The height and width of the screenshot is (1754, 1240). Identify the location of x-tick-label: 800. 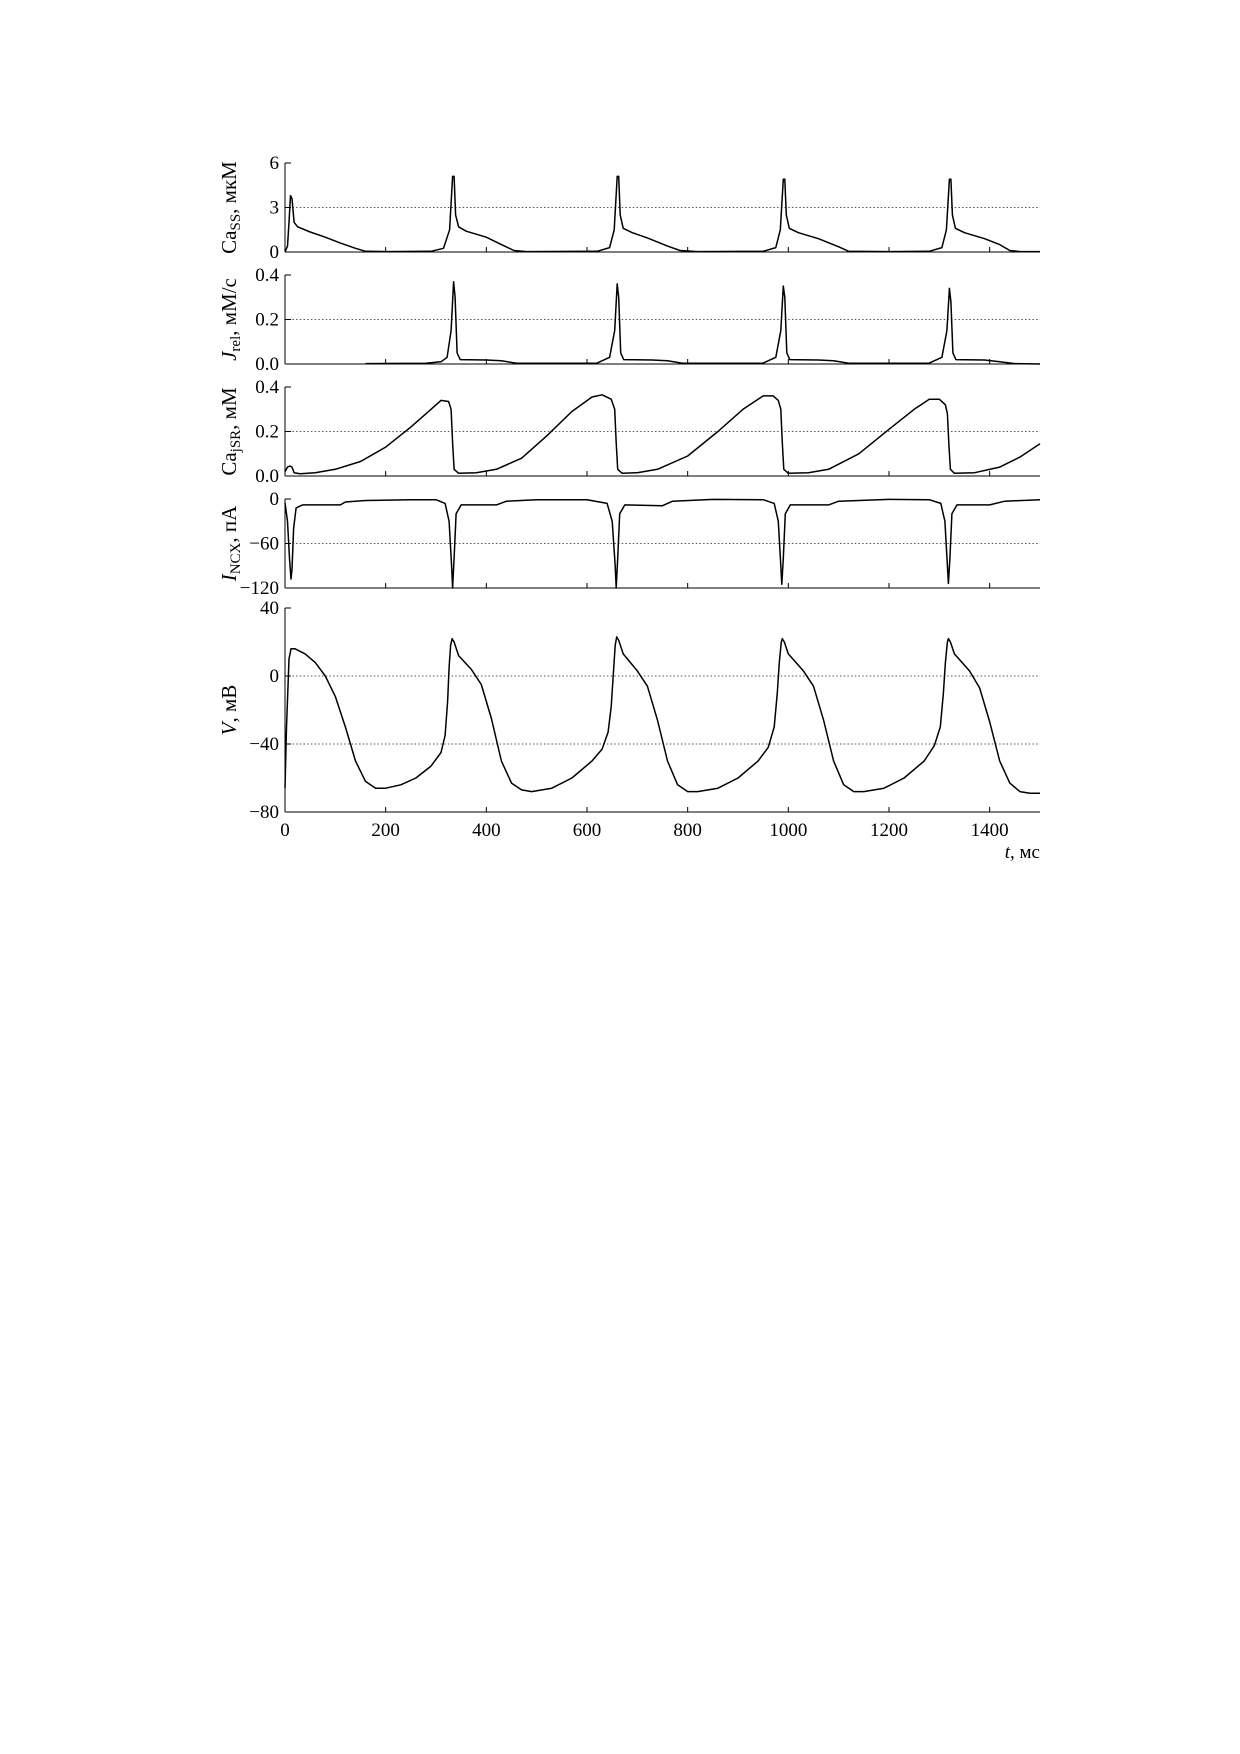
(687, 830).